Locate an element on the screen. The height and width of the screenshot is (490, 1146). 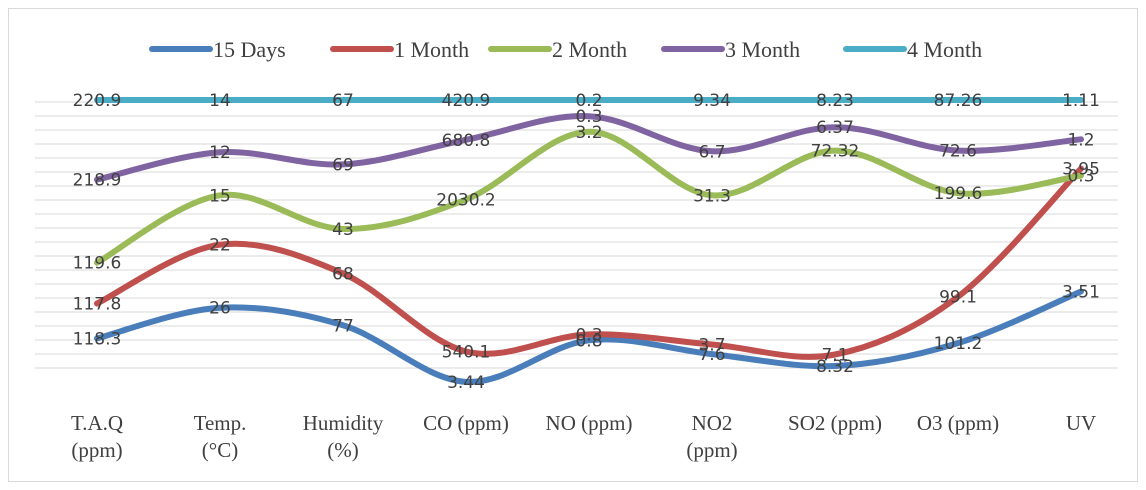
data-label-1-month: 68 is located at coordinates (343, 275).